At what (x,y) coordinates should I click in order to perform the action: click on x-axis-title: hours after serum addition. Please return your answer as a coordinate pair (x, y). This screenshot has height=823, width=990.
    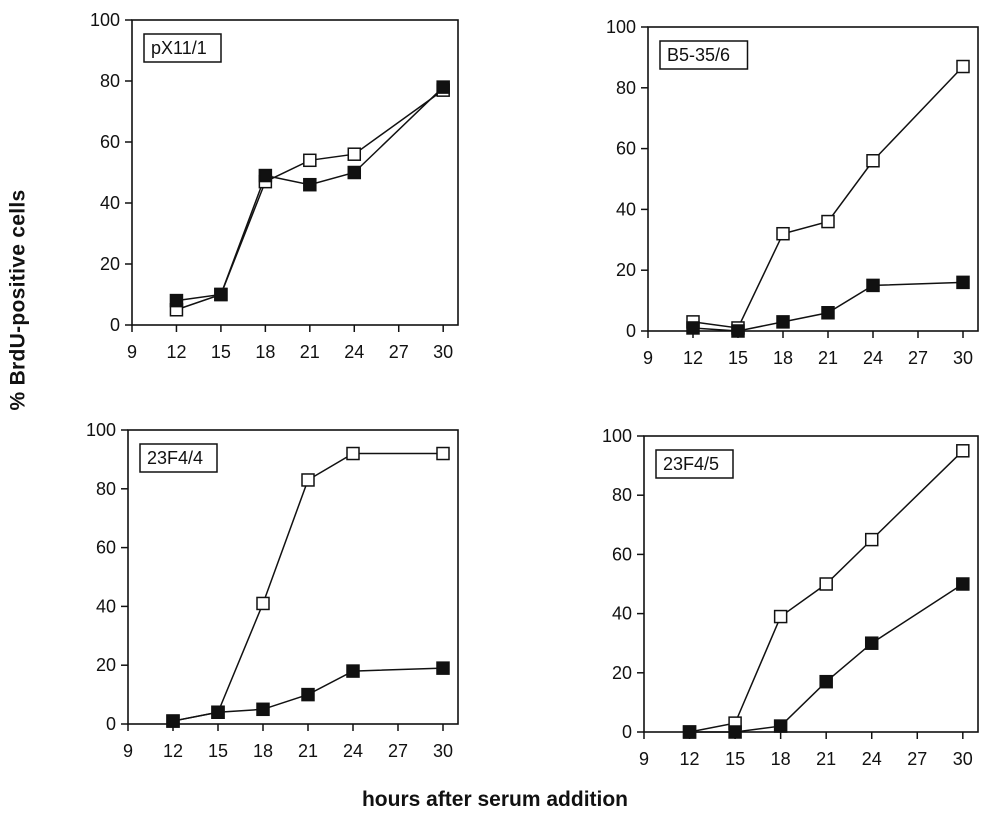
    Looking at the image, I should click on (495, 799).